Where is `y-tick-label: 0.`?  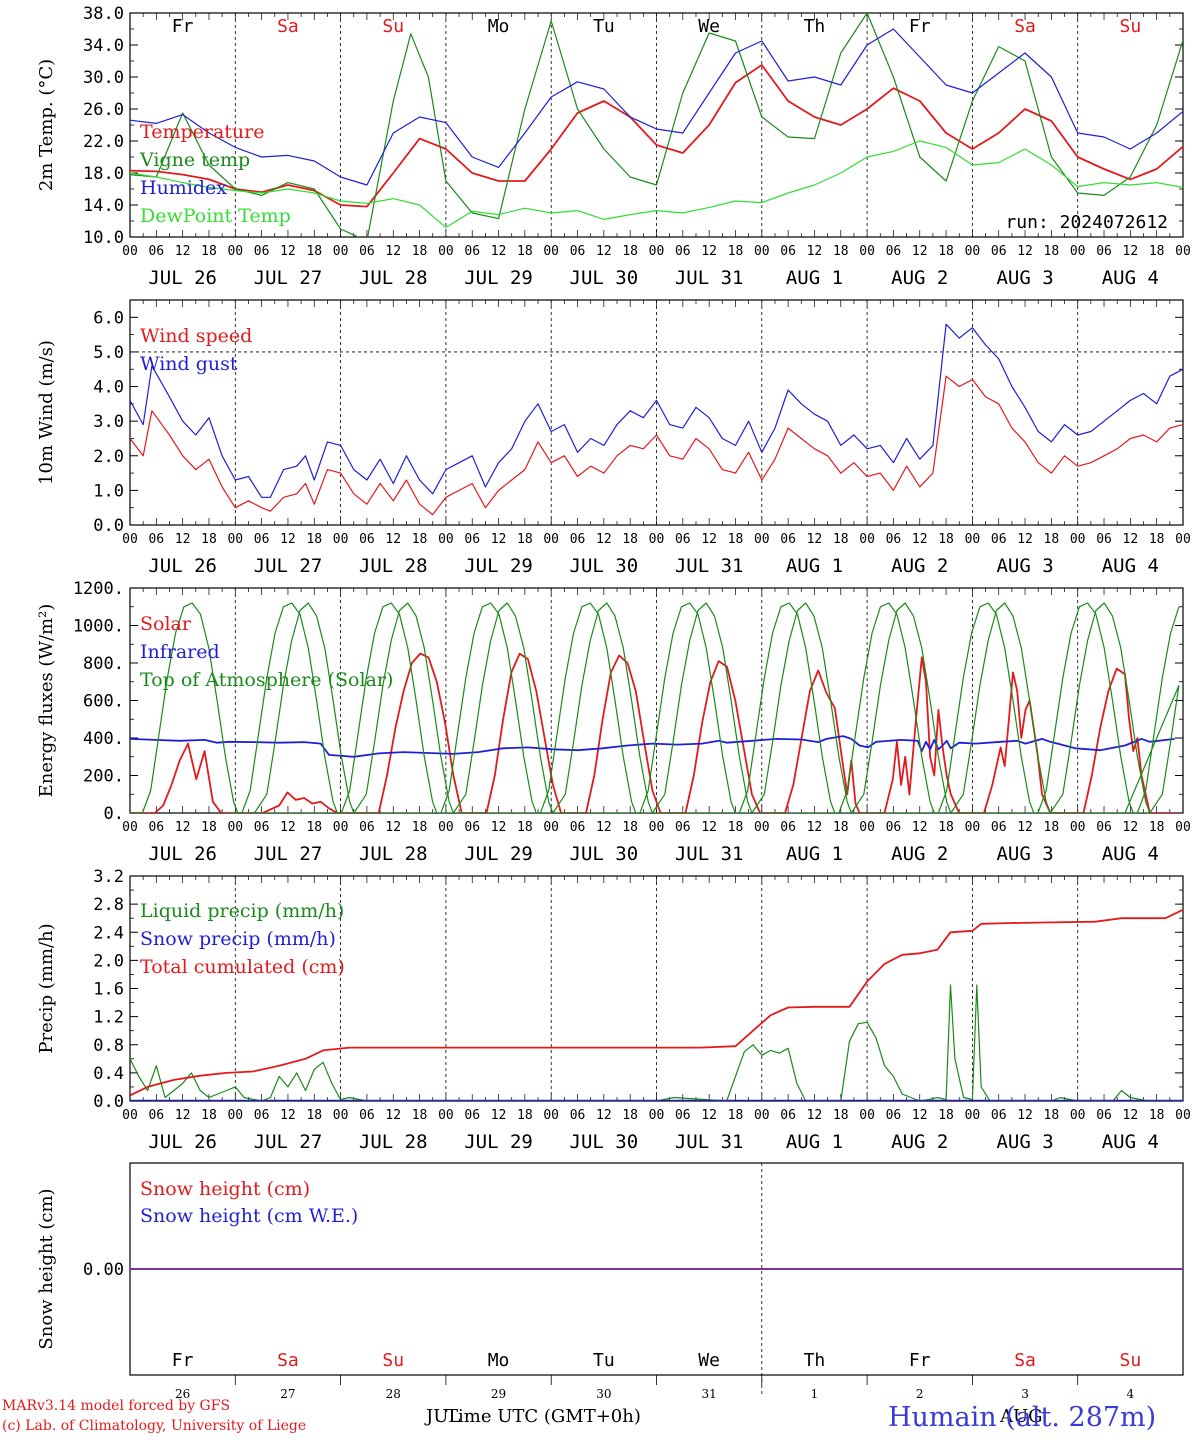
y-tick-label: 0. is located at coordinates (114, 814).